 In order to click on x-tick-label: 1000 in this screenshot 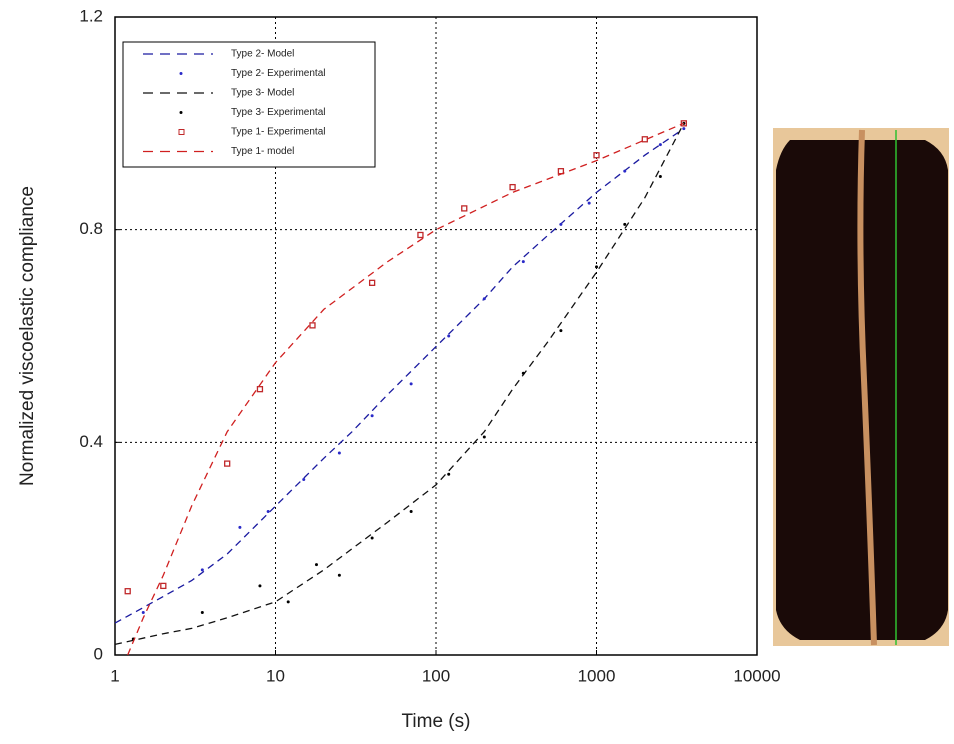, I will do `click(597, 675)`.